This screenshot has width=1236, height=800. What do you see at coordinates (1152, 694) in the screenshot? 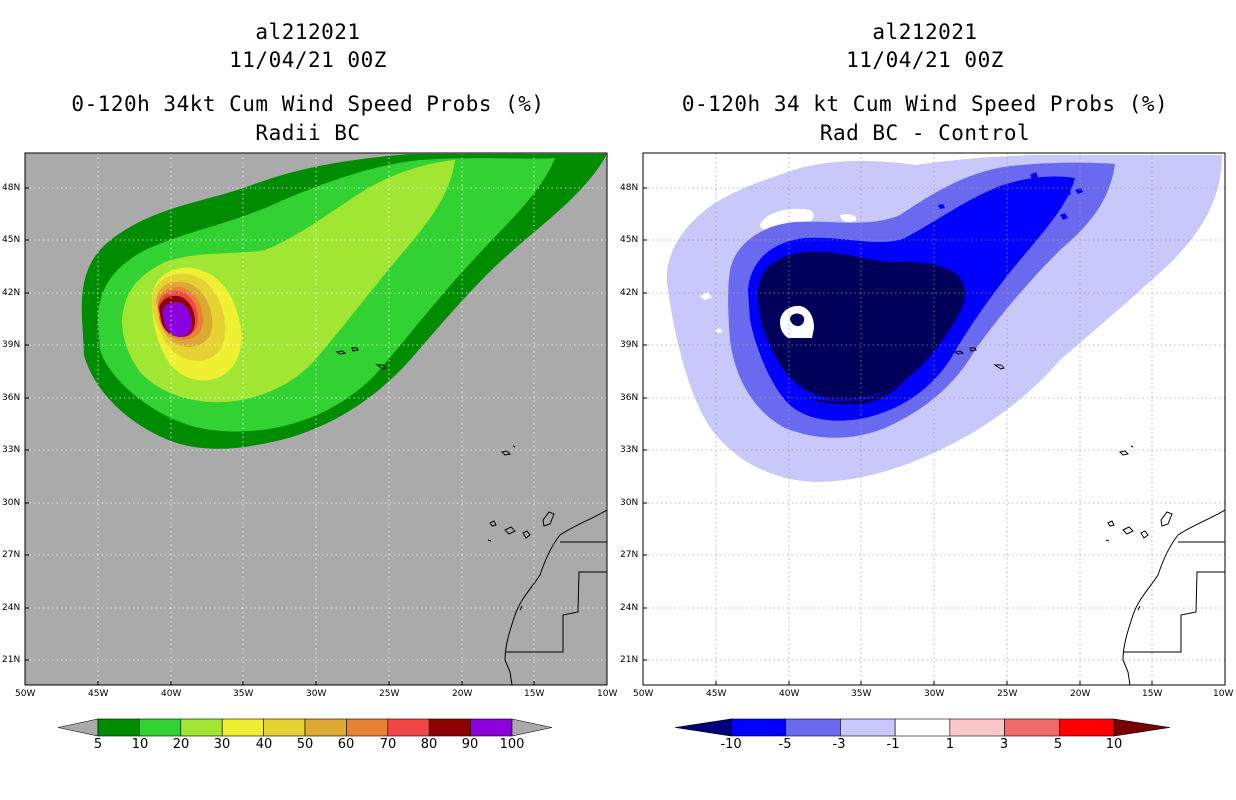
I see `right-lon-label: 15W` at bounding box center [1152, 694].